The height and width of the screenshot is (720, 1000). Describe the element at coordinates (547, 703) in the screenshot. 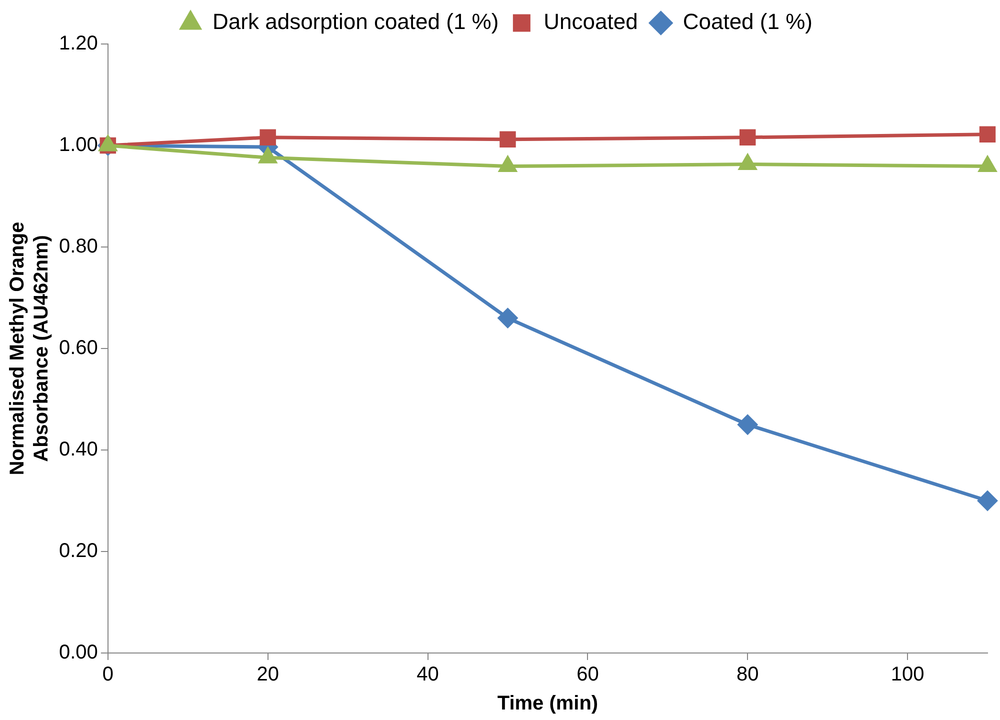

I see `x-axis-title: Time (min)` at that location.